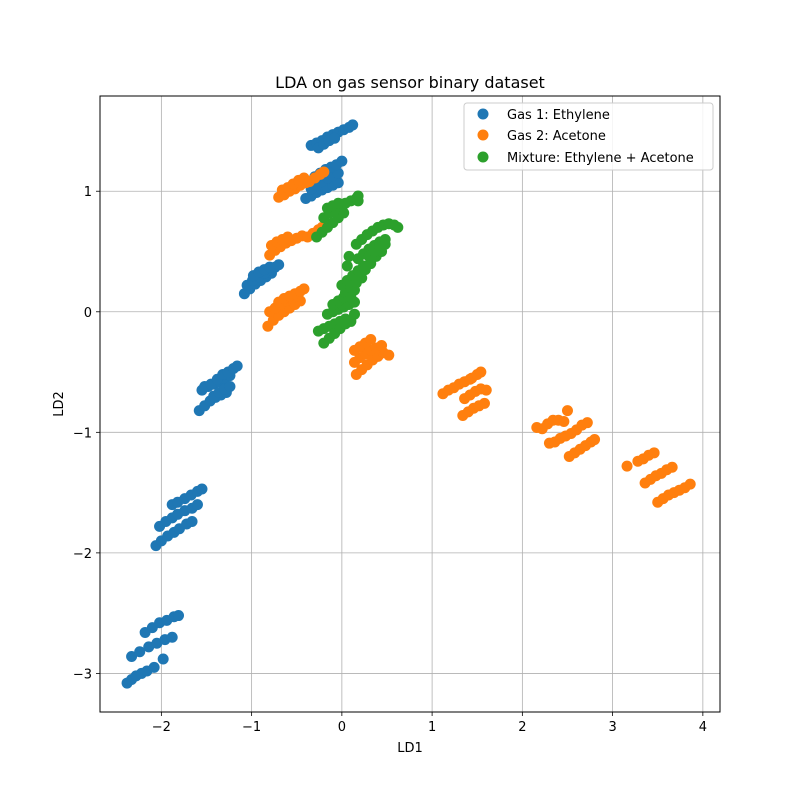 The image size is (800, 800). Describe the element at coordinates (410, 82) in the screenshot. I see `chart-title: LDA on gas sensor binary dataset` at that location.